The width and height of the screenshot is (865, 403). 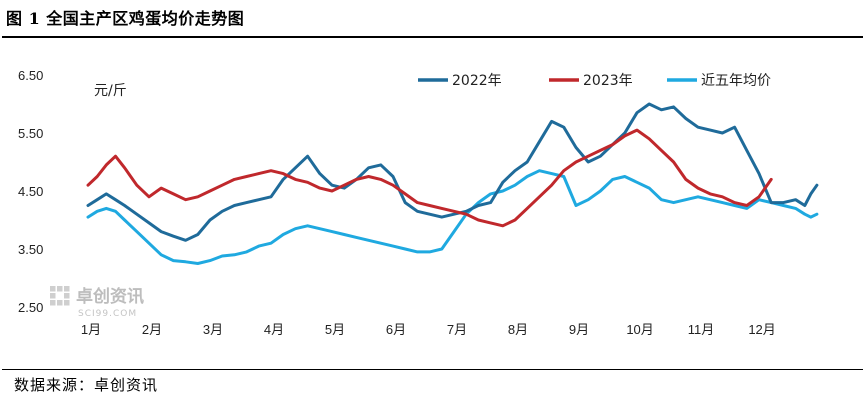 What do you see at coordinates (701, 329) in the screenshot?
I see `x-tick-label: 11月` at bounding box center [701, 329].